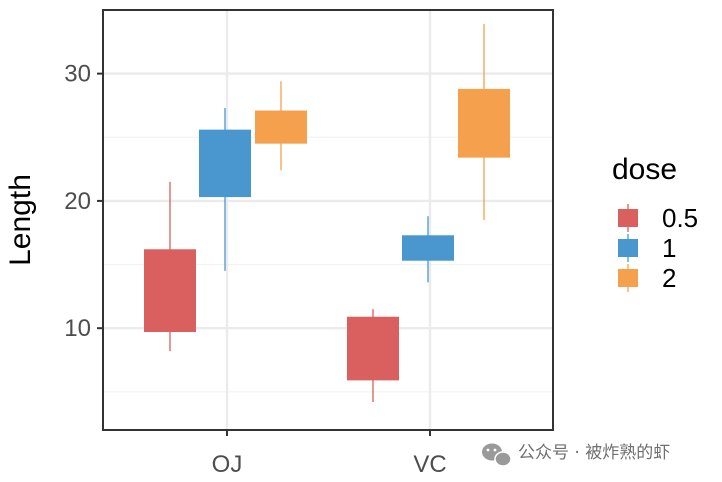  I want to click on box-1-VC, so click(428, 249).